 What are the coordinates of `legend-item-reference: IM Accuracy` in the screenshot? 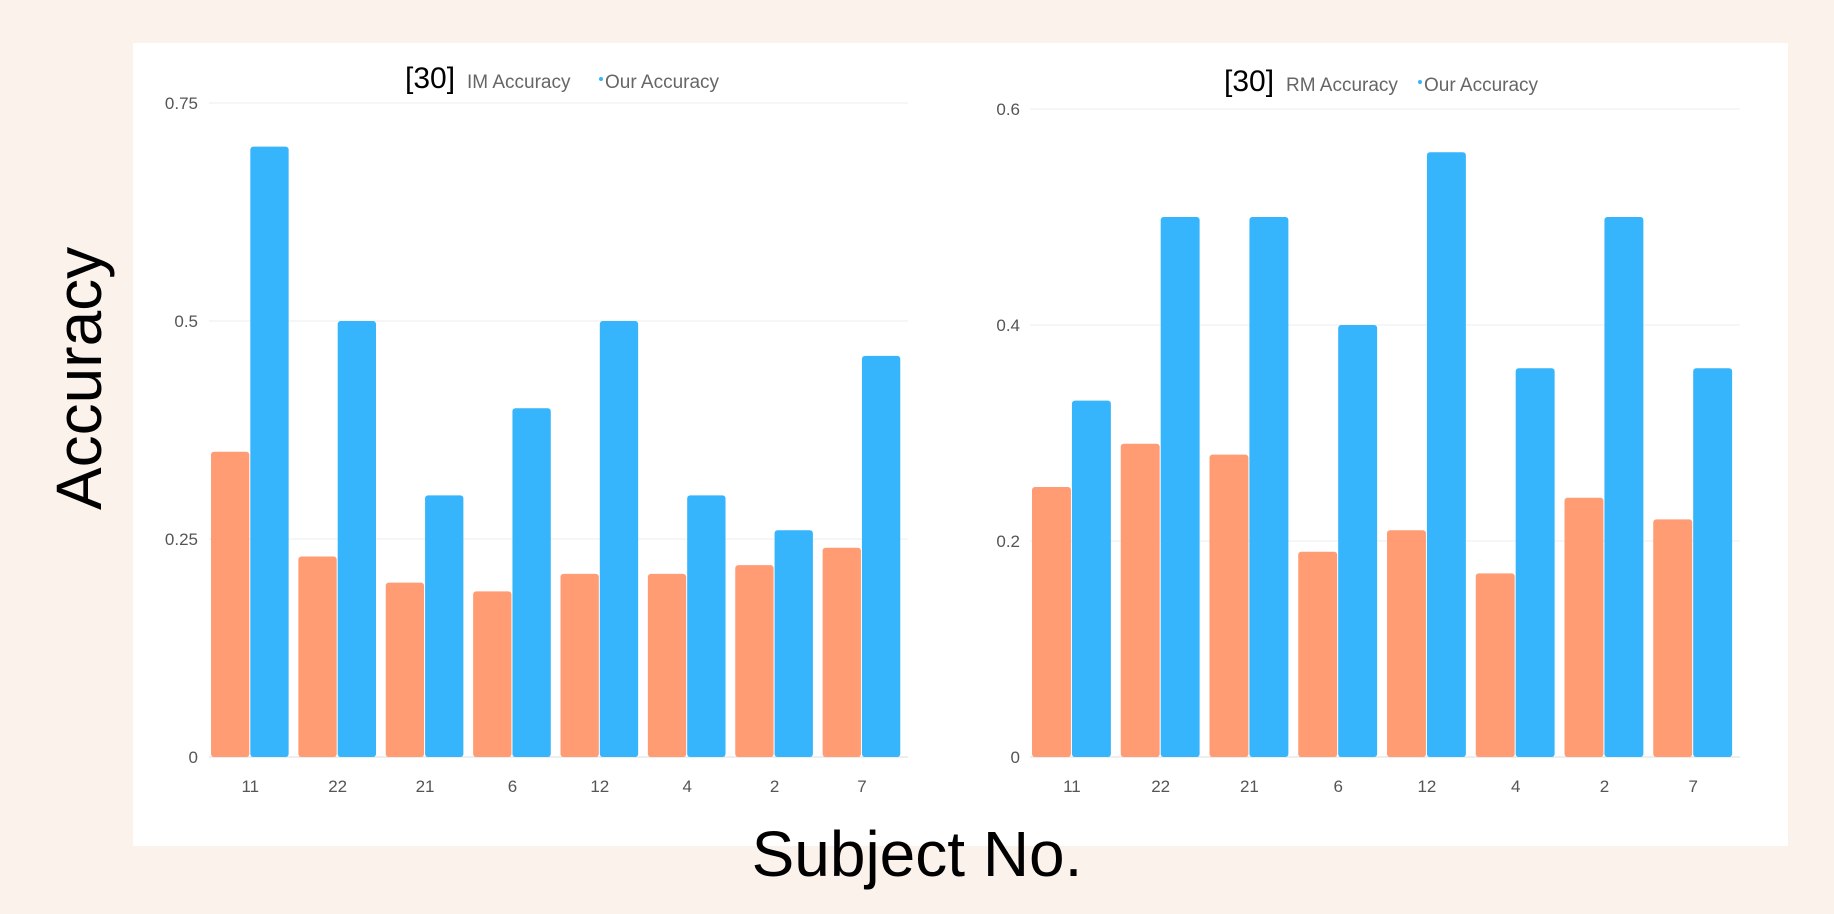 It's located at (519, 82).